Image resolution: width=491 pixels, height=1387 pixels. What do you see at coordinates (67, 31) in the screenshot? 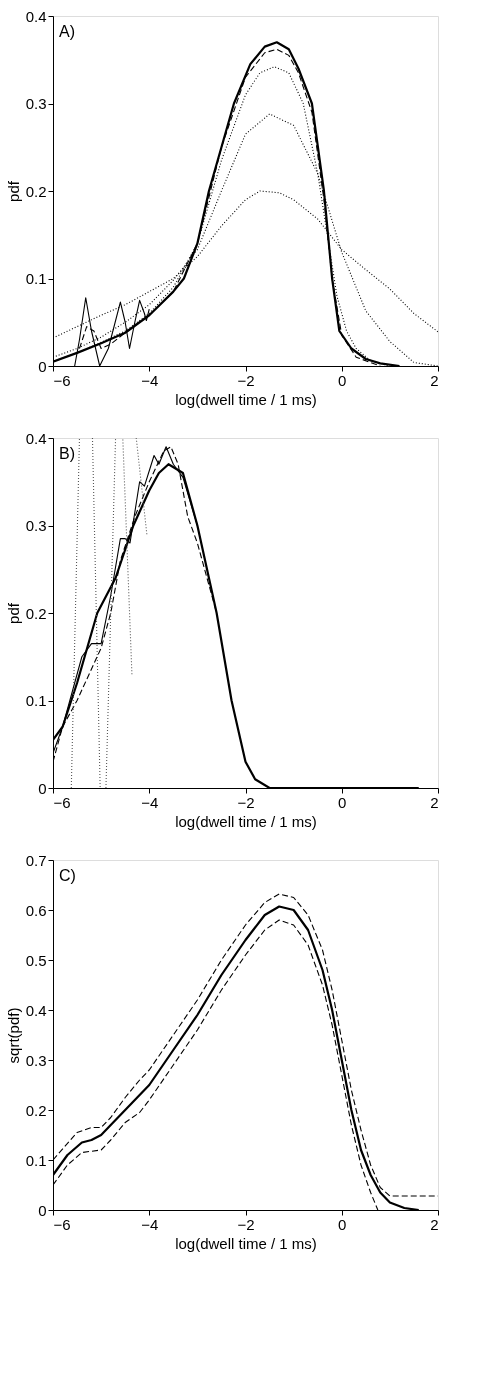
I see `annotation: A)` at bounding box center [67, 31].